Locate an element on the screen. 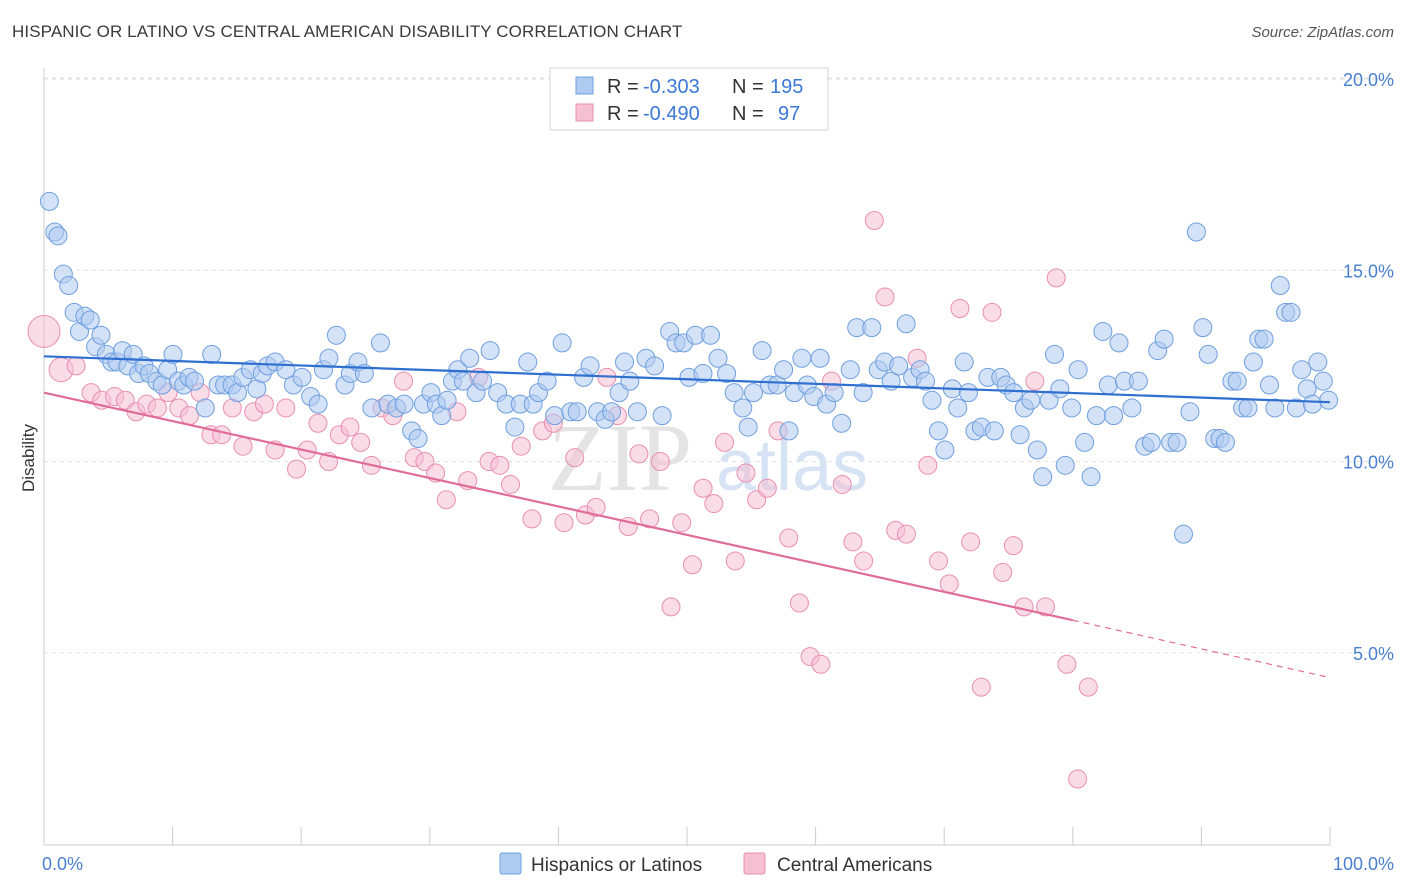  legend-r-value-pink: -0.490 is located at coordinates (671, 114).